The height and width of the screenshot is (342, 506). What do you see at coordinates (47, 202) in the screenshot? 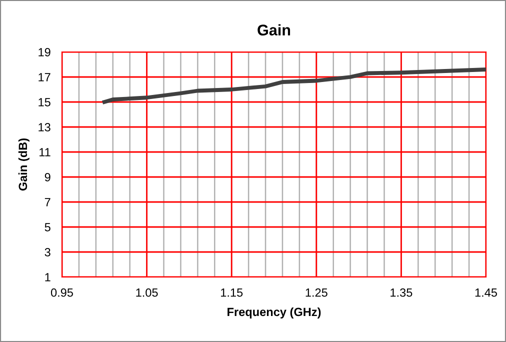
I see `y-tick-label: 7` at bounding box center [47, 202].